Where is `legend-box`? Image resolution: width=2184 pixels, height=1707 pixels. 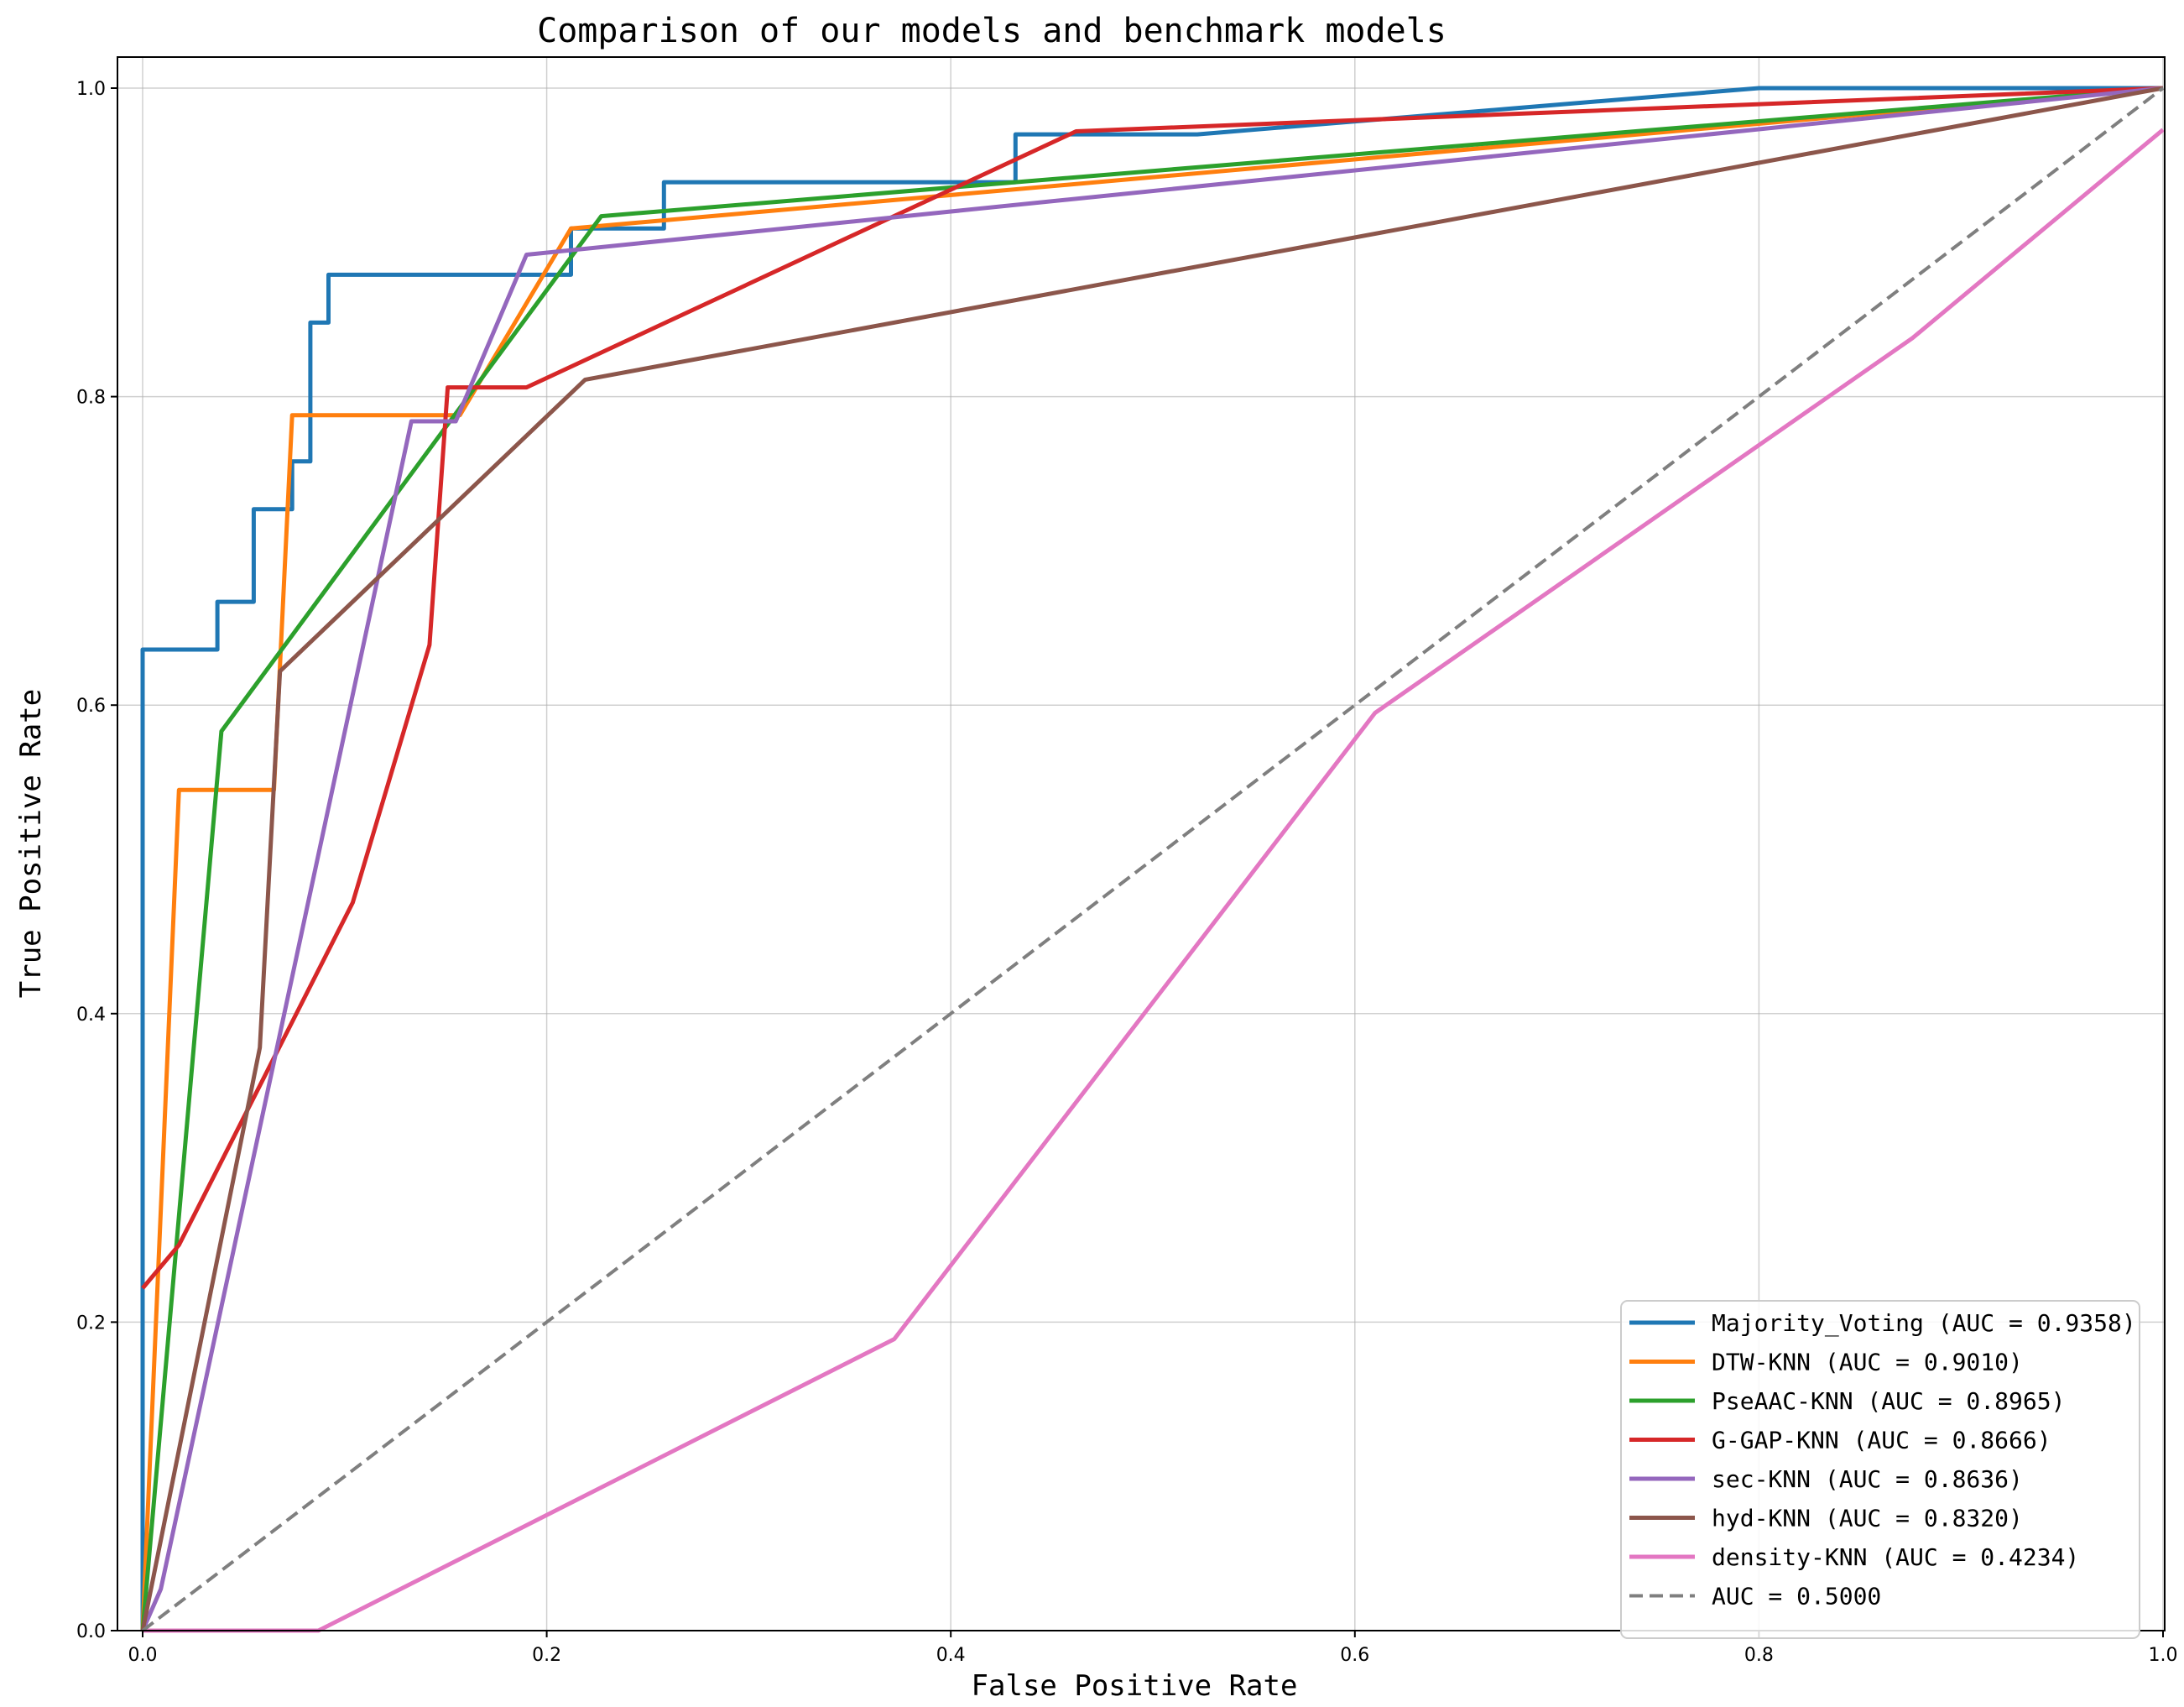
legend-box is located at coordinates (1880, 1470).